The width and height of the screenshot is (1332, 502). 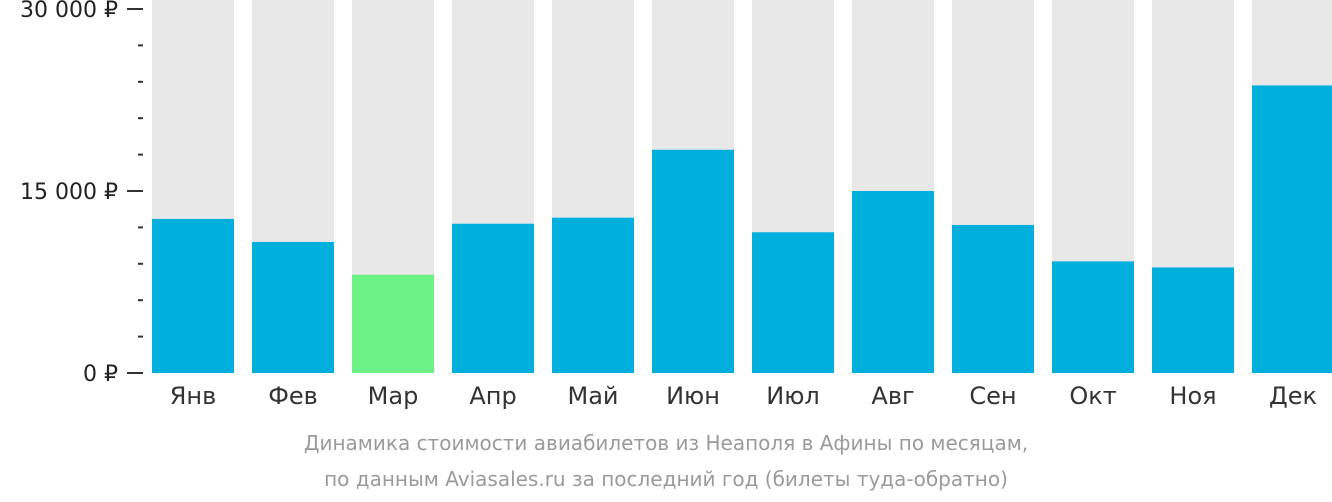 I want to click on x-tick-label: Янв, so click(x=193, y=396).